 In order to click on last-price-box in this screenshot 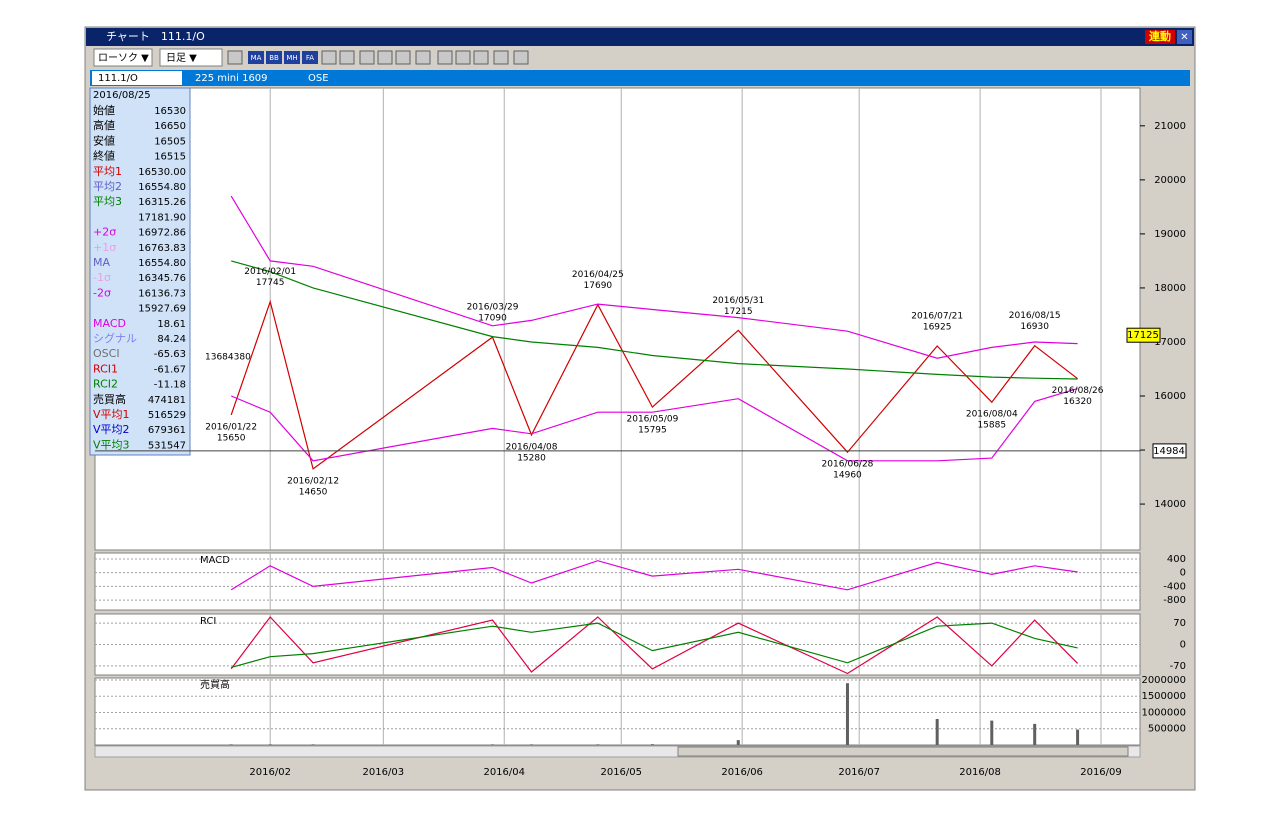, I will do `click(1143, 335)`.